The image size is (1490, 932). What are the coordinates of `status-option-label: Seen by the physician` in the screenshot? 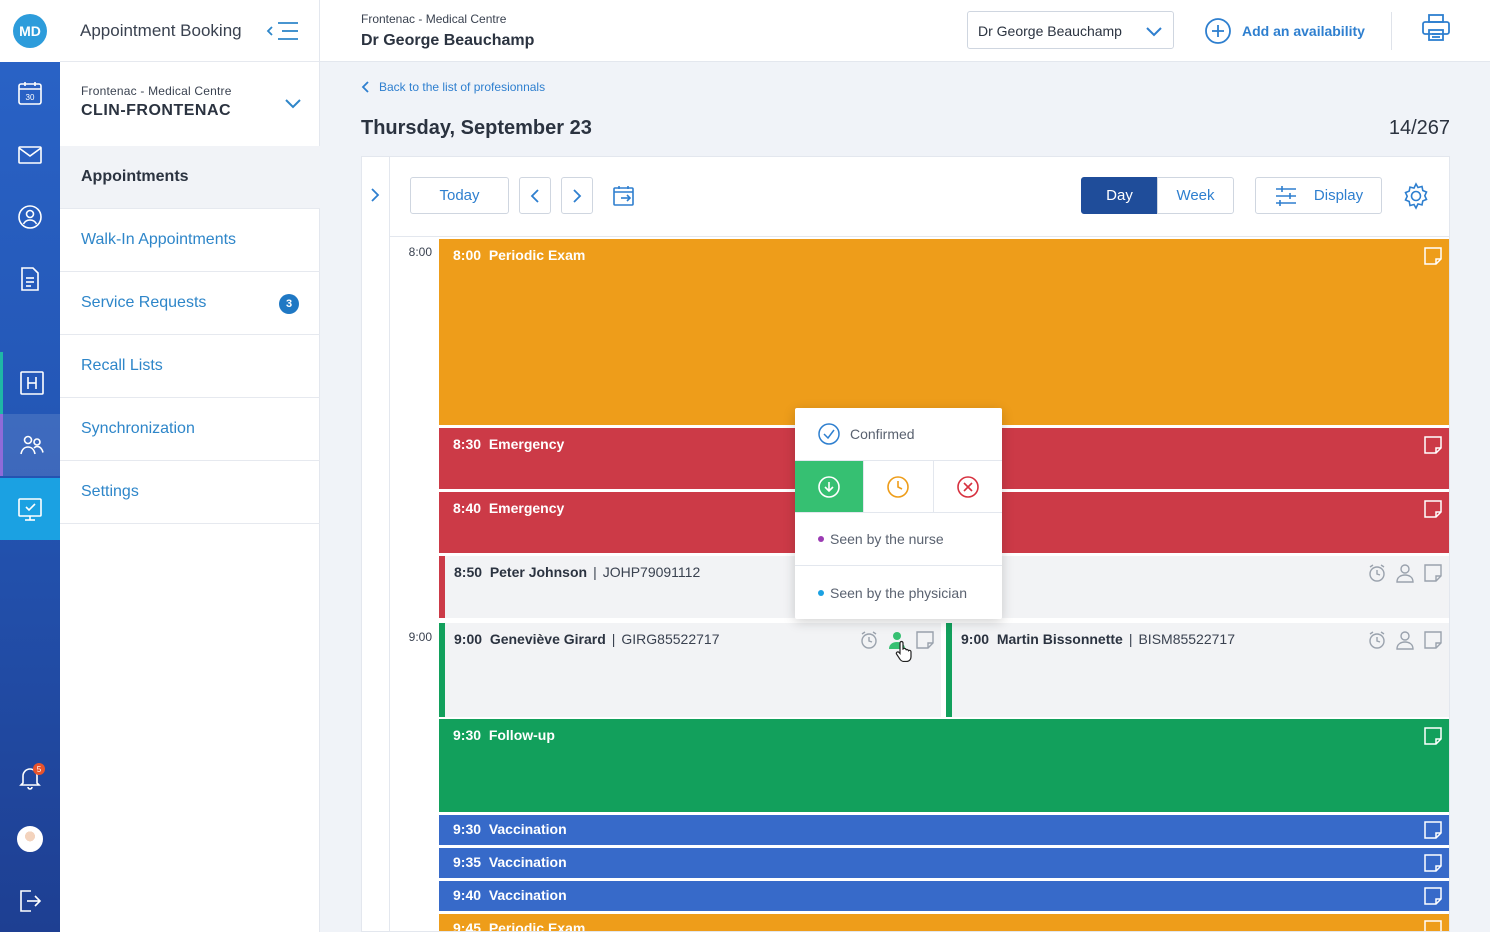 It's located at (898, 592).